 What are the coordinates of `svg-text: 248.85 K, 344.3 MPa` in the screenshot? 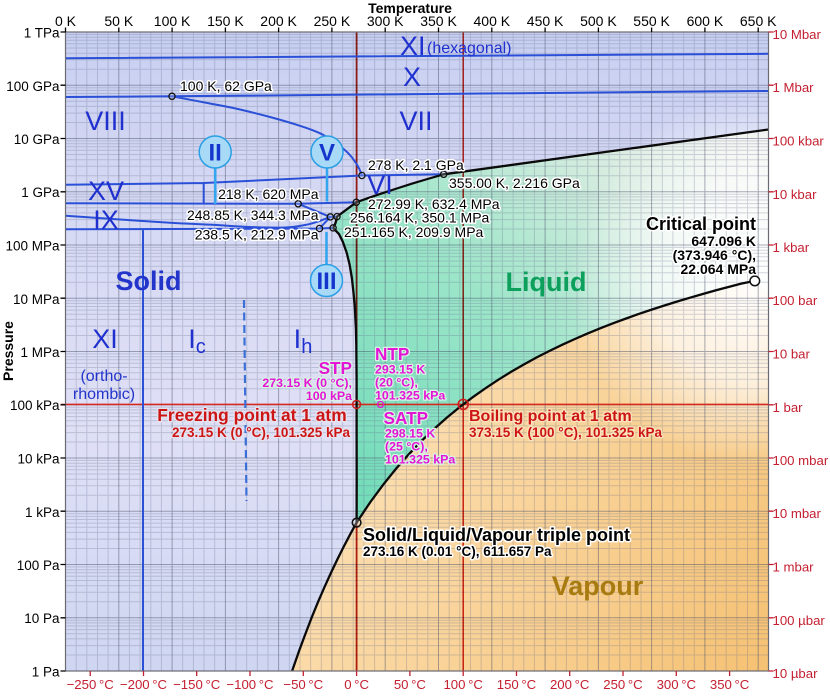 It's located at (253, 215).